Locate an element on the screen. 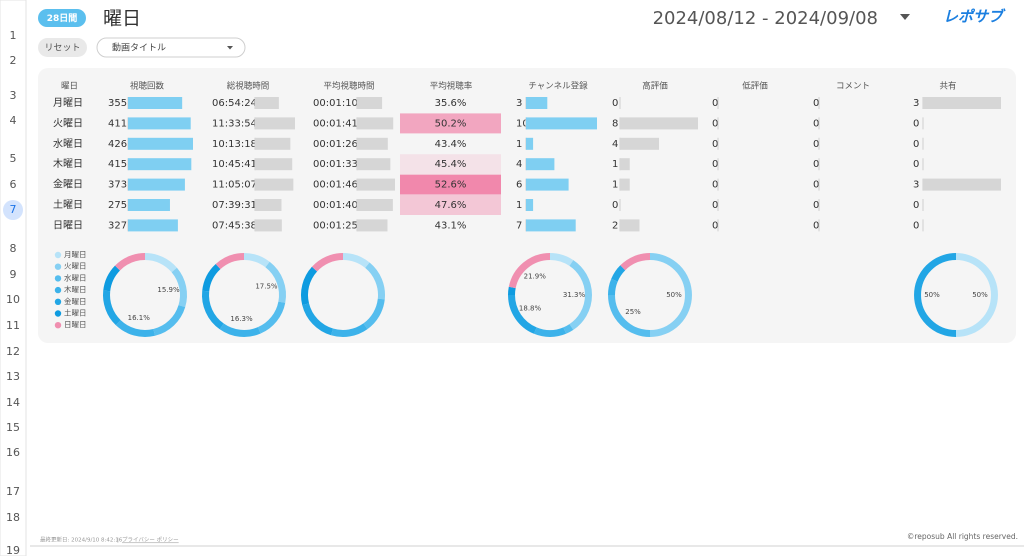 This screenshot has width=1024, height=556. column-header: 曜日 is located at coordinates (69, 87).